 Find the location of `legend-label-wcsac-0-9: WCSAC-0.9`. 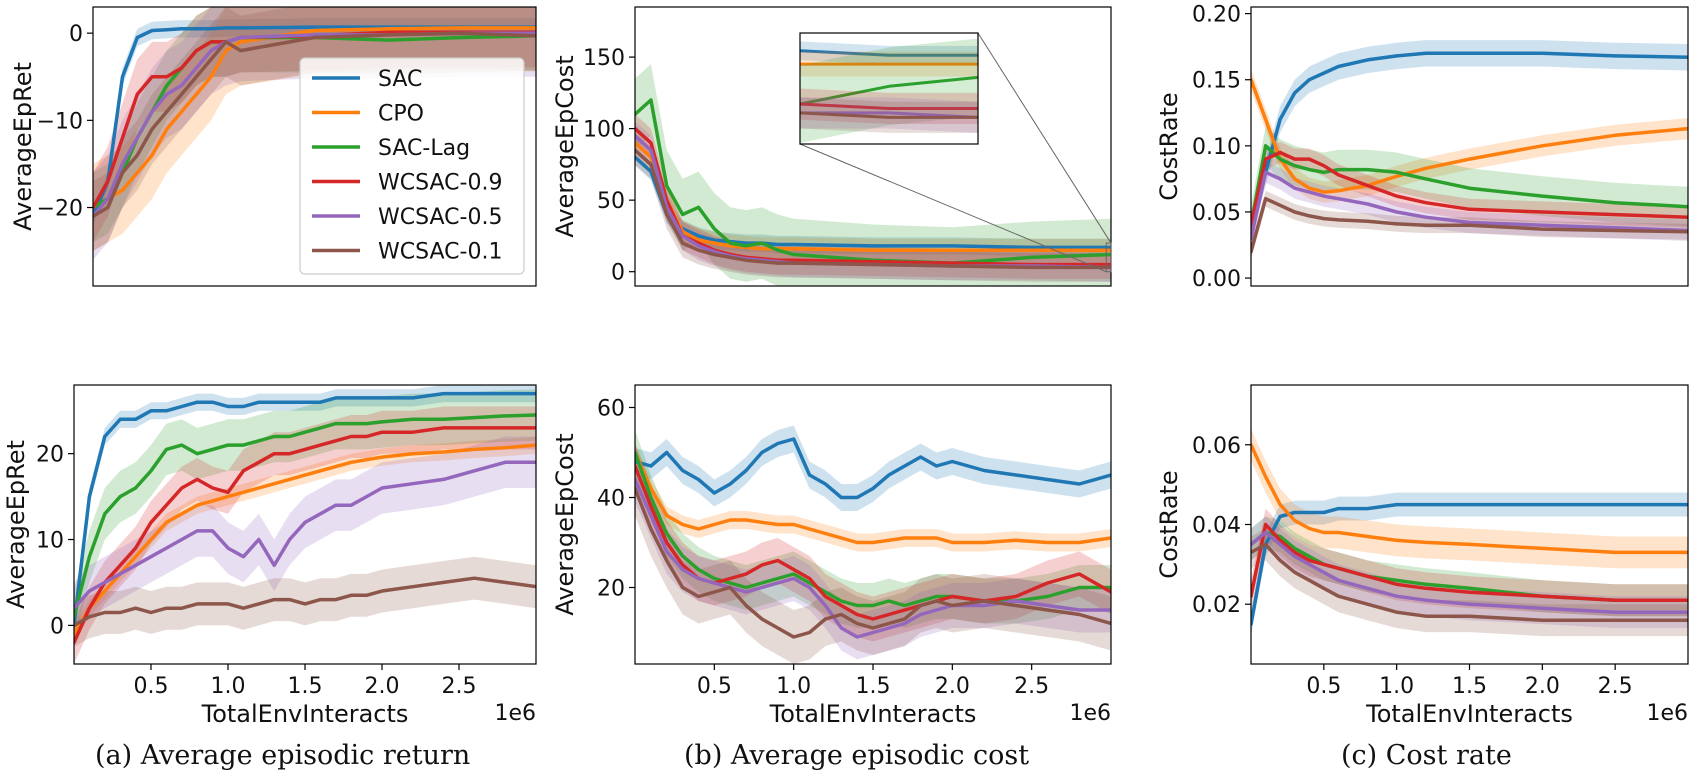

legend-label-wcsac-0-9: WCSAC-0.9 is located at coordinates (440, 183).